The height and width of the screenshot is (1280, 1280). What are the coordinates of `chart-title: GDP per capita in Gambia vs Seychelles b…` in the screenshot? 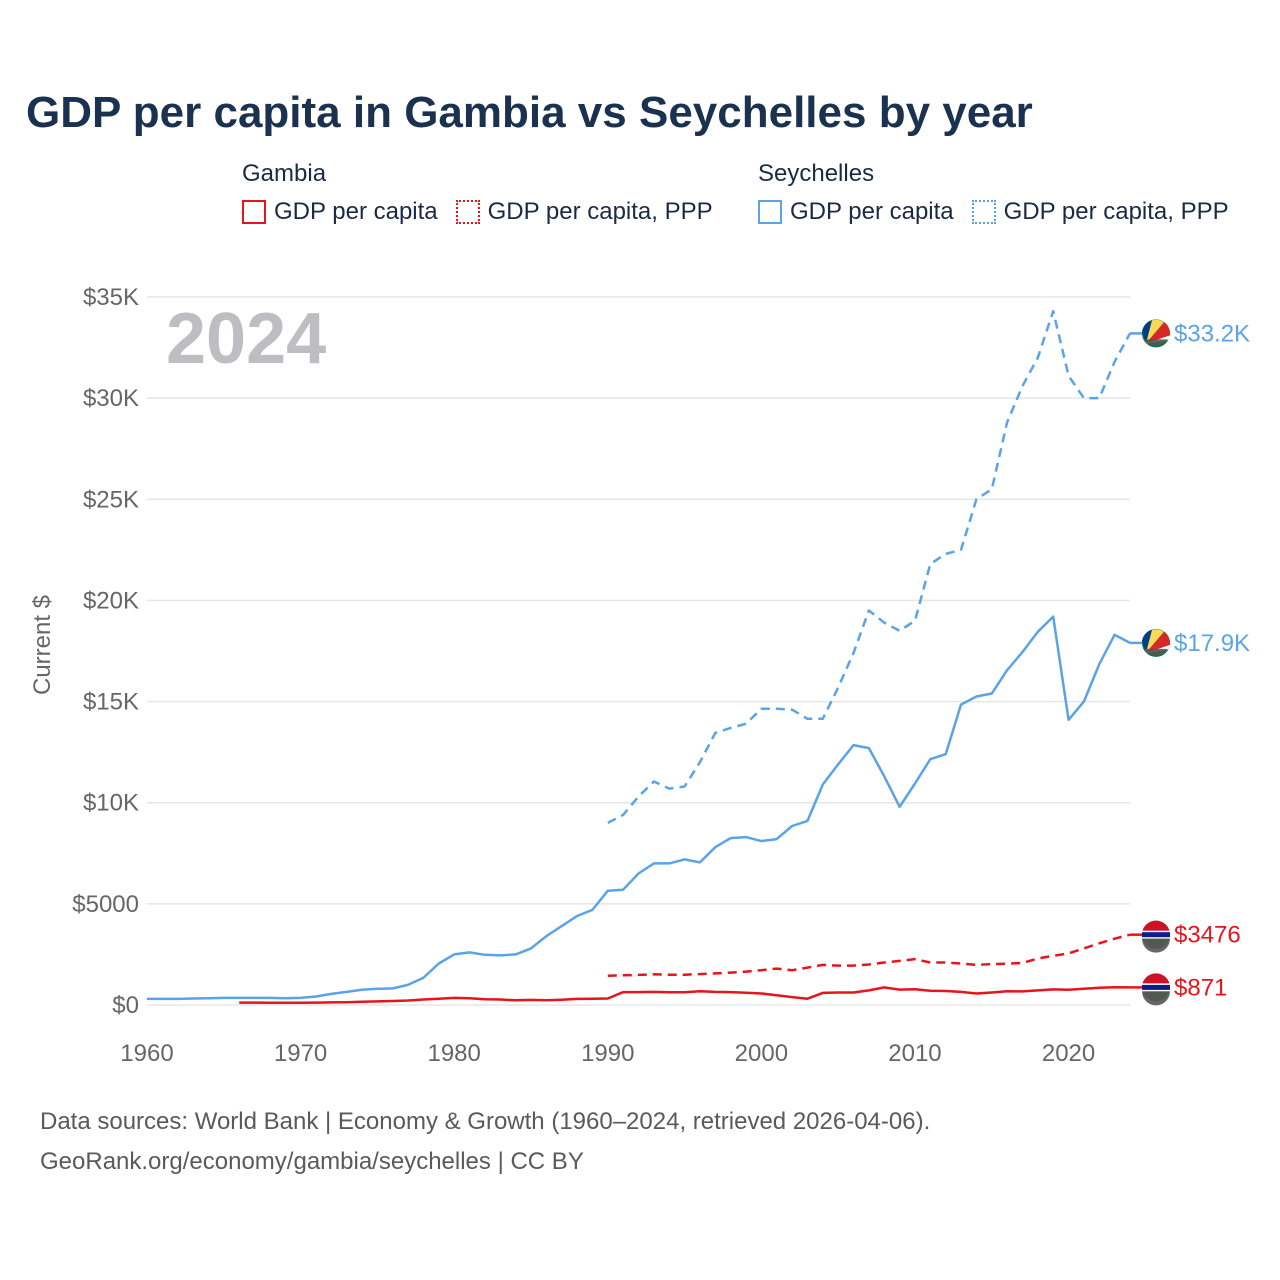 It's located at (529, 112).